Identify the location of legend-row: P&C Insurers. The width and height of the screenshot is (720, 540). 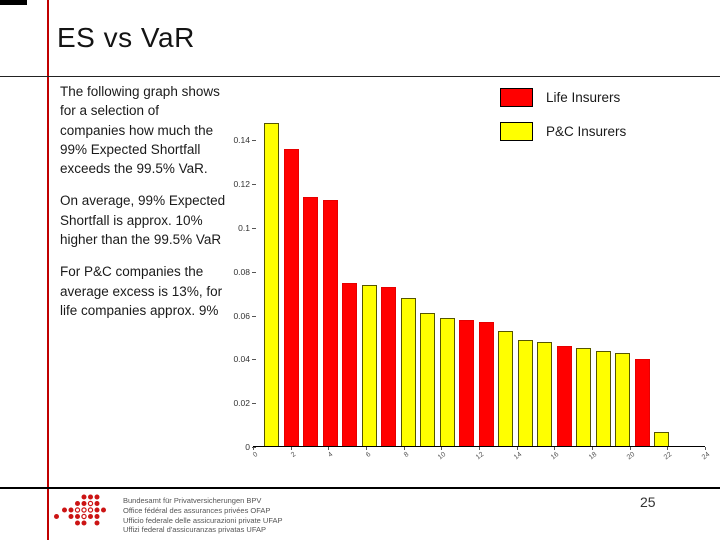
(563, 131).